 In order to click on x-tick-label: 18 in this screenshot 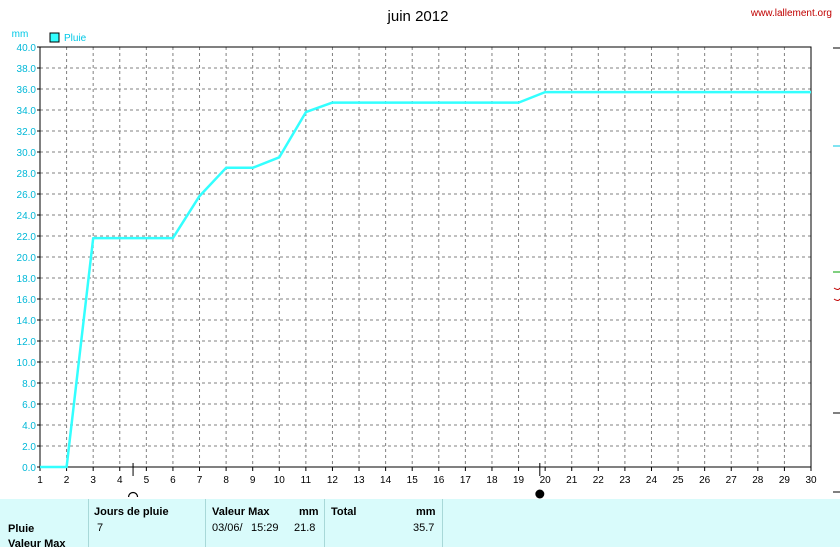, I will do `click(492, 480)`.